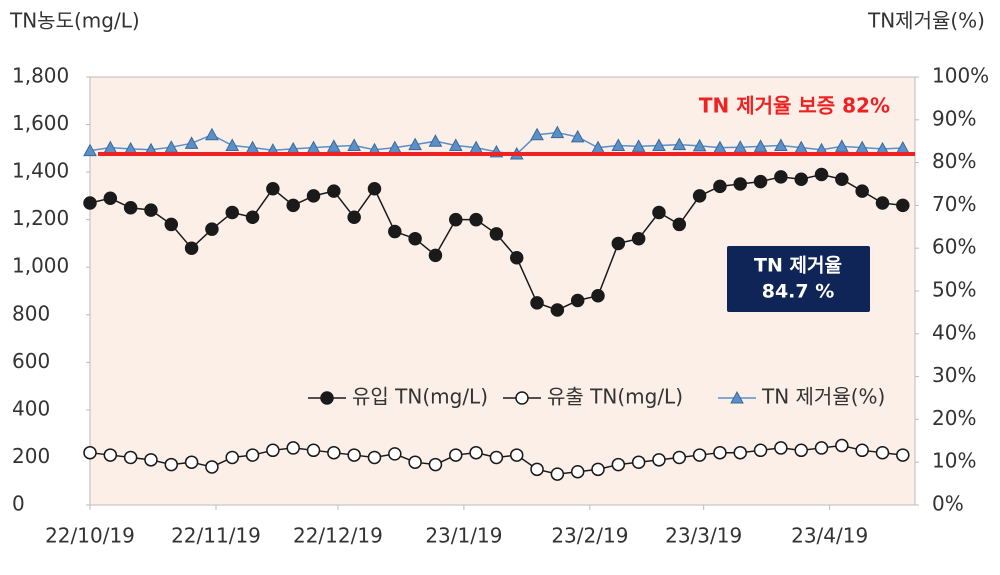  Describe the element at coordinates (463, 536) in the screenshot. I see `x-tick-label: 23/1/19` at that location.